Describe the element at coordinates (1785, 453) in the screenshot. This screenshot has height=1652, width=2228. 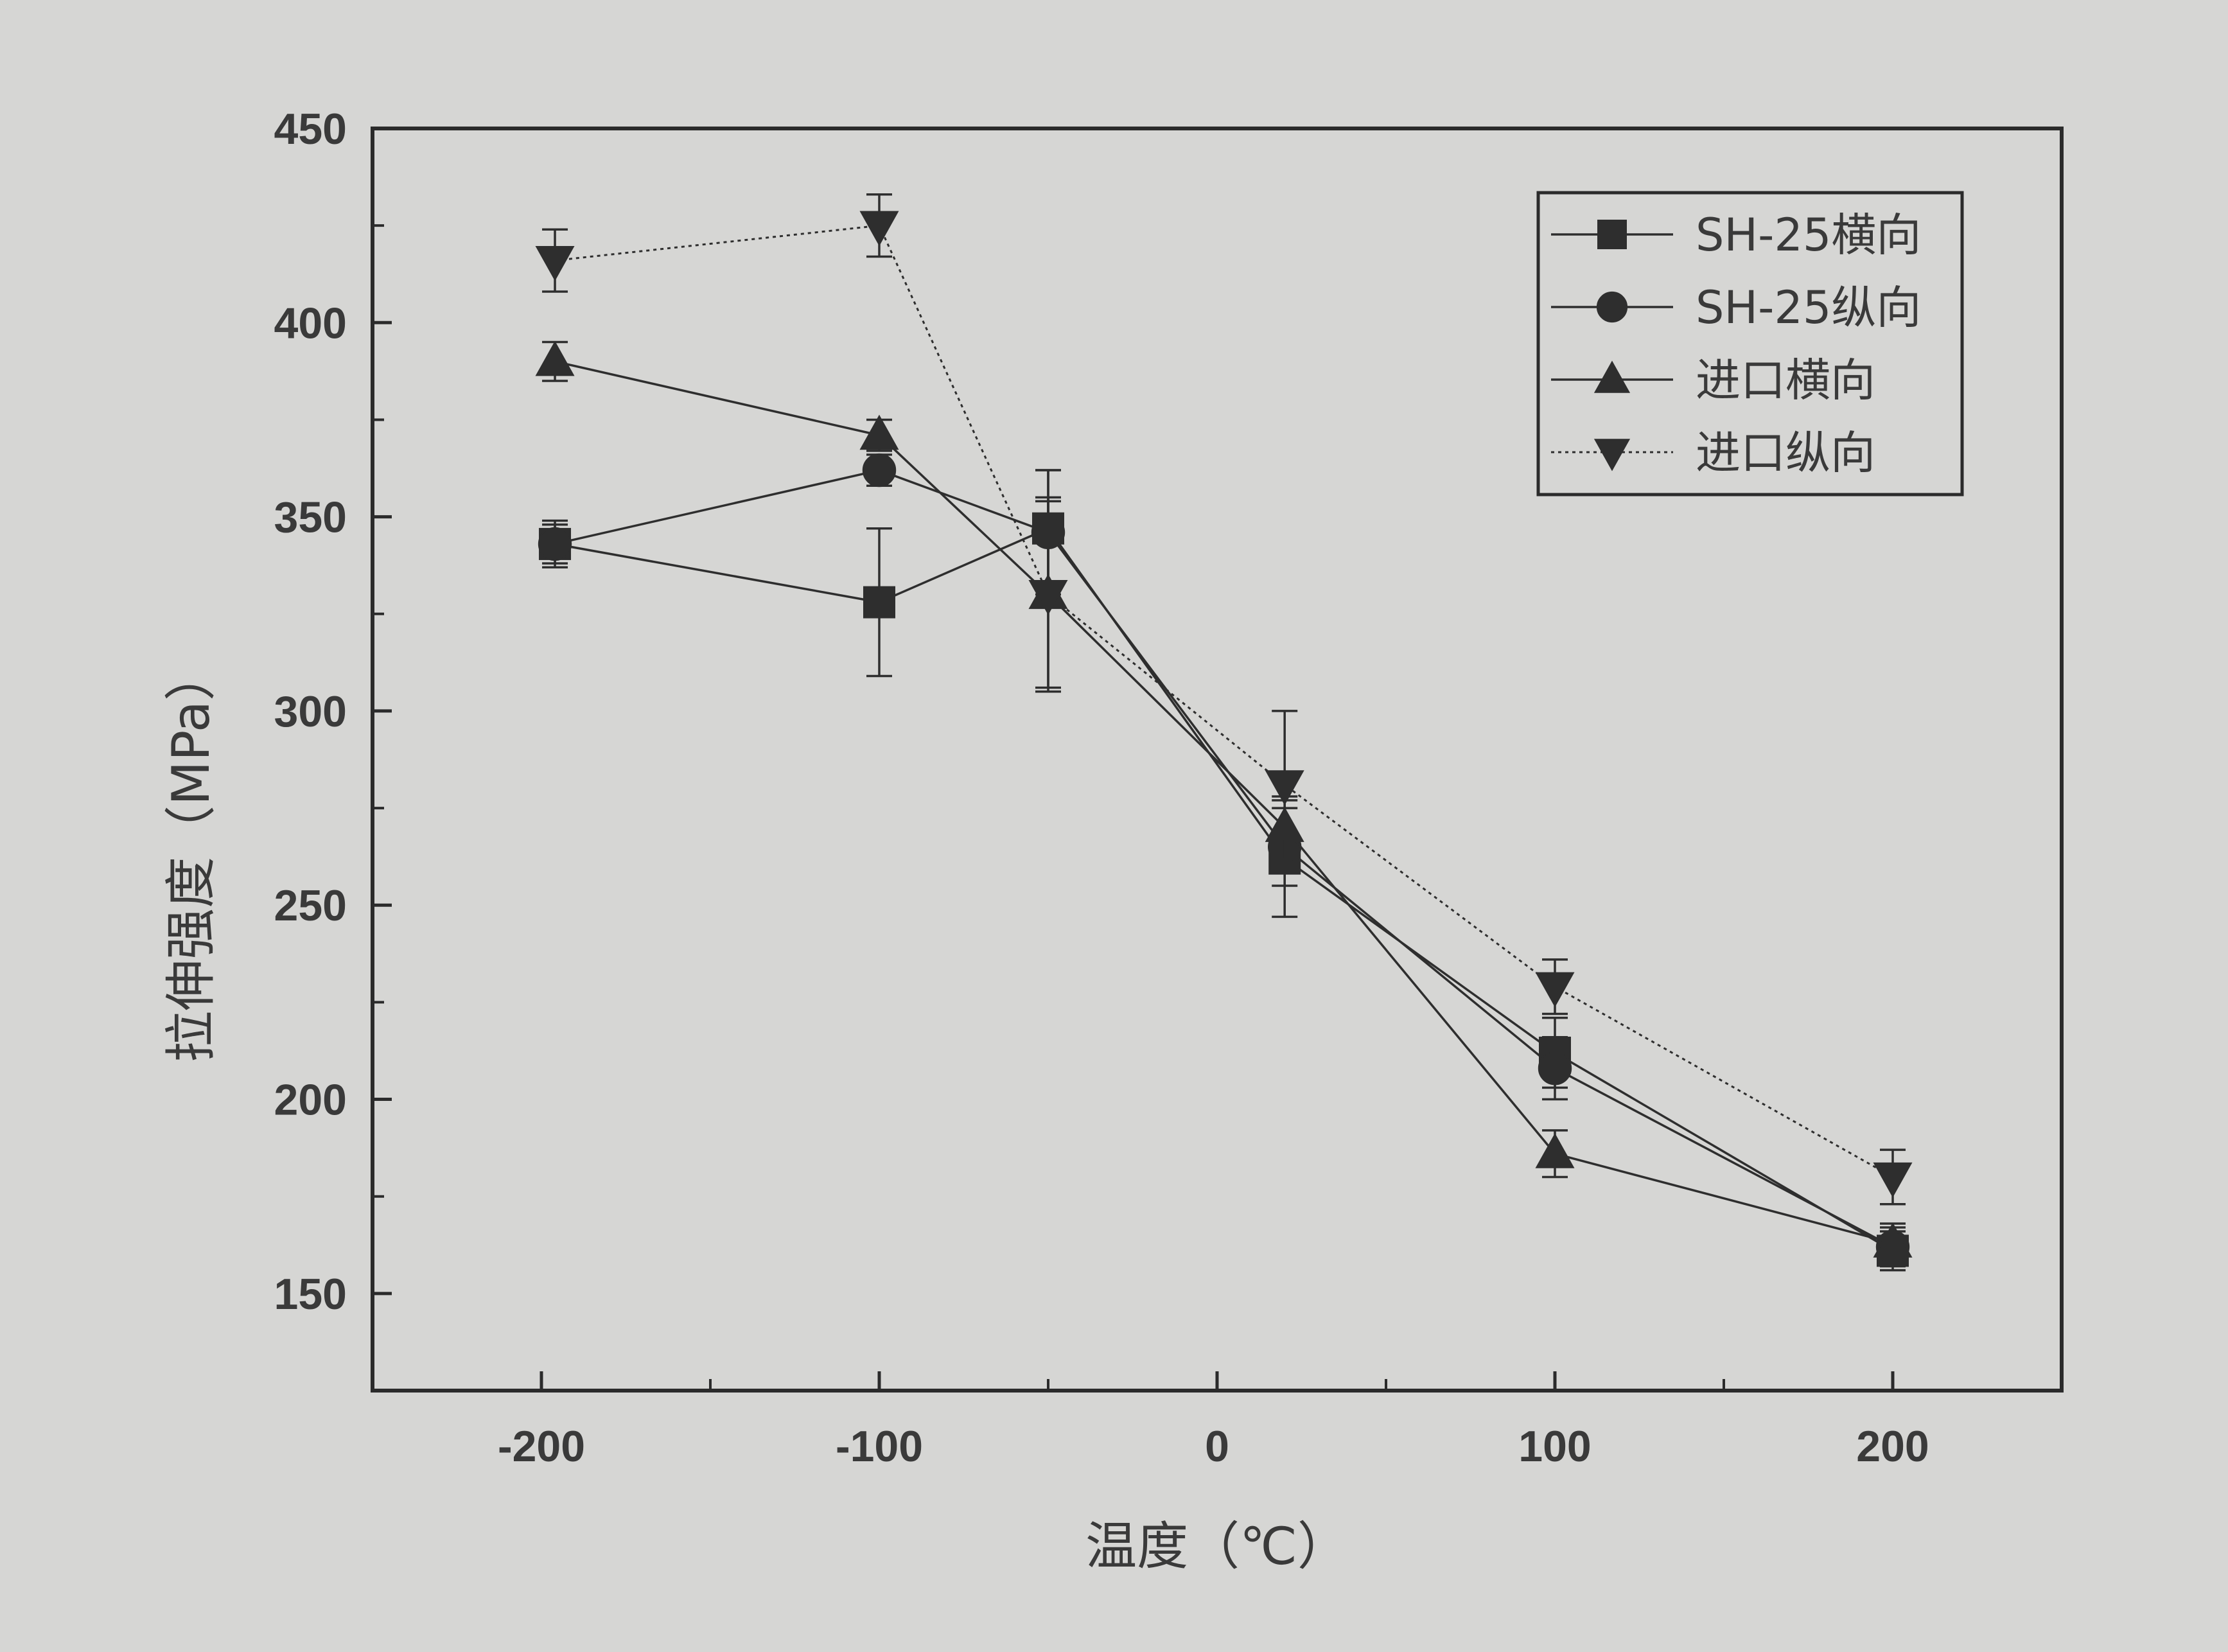
I see `legend-label: 进口纵向` at that location.